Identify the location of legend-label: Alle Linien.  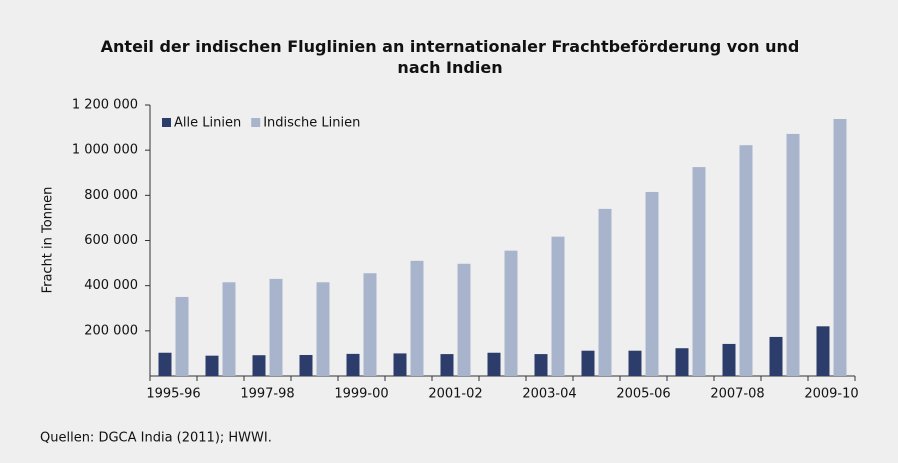
(207, 123).